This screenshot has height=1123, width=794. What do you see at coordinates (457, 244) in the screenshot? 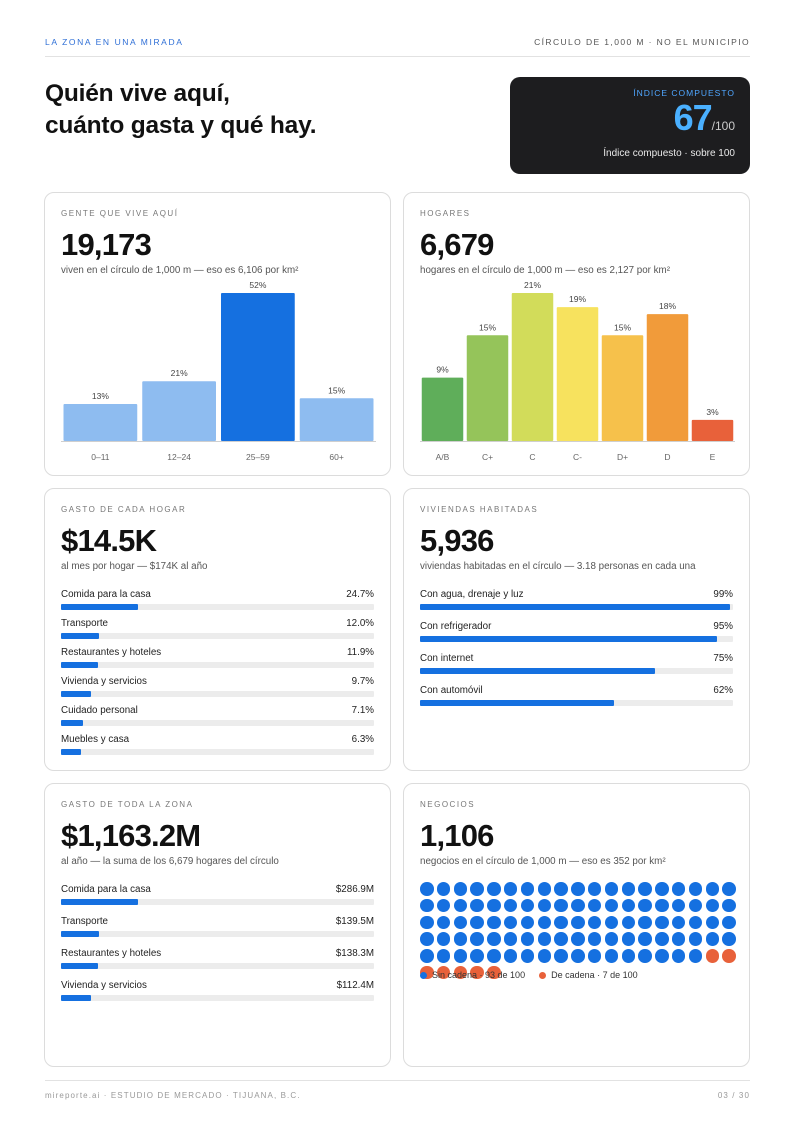
I see `households-value: 6,679` at bounding box center [457, 244].